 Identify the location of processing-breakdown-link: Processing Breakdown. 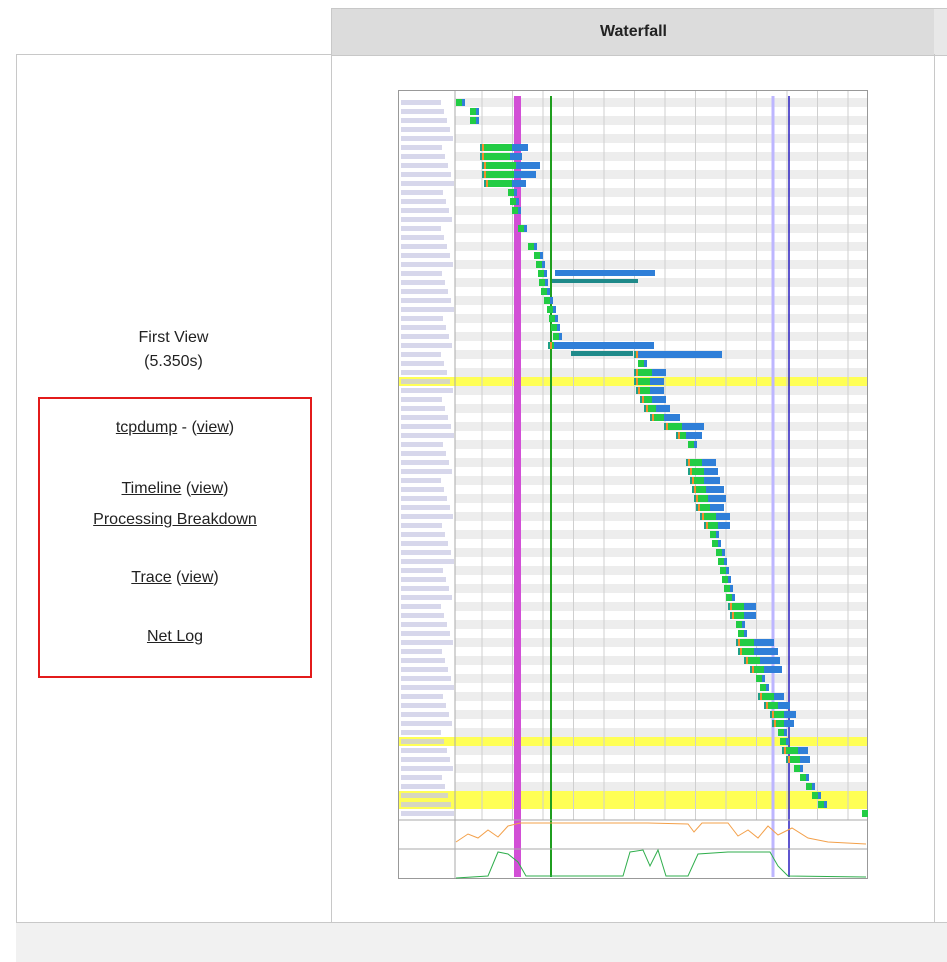
(175, 519).